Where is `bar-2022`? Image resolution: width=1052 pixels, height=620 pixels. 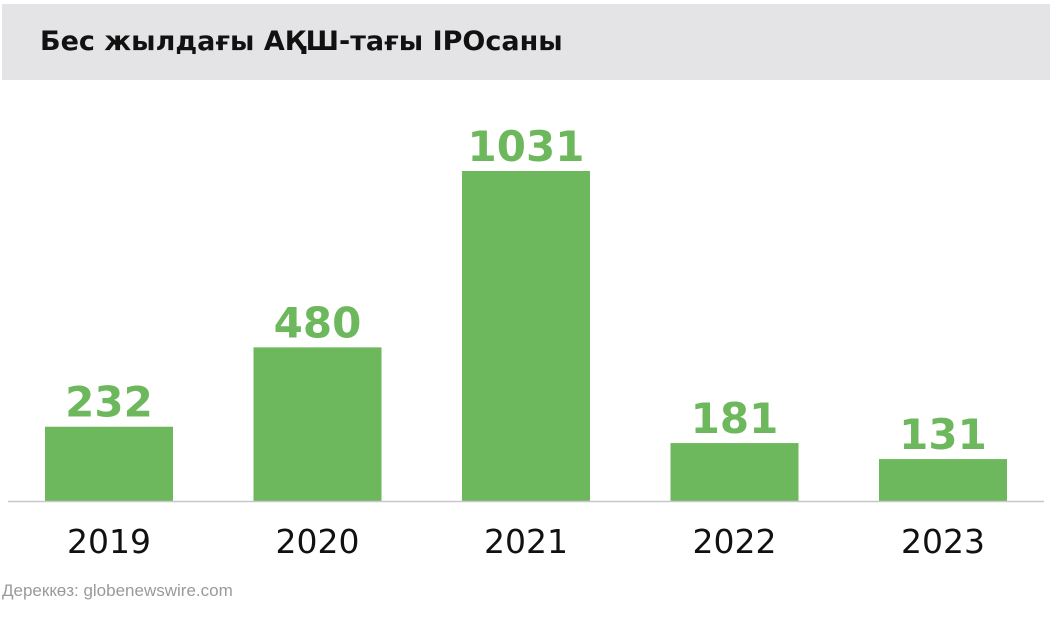
bar-2022 is located at coordinates (734, 472).